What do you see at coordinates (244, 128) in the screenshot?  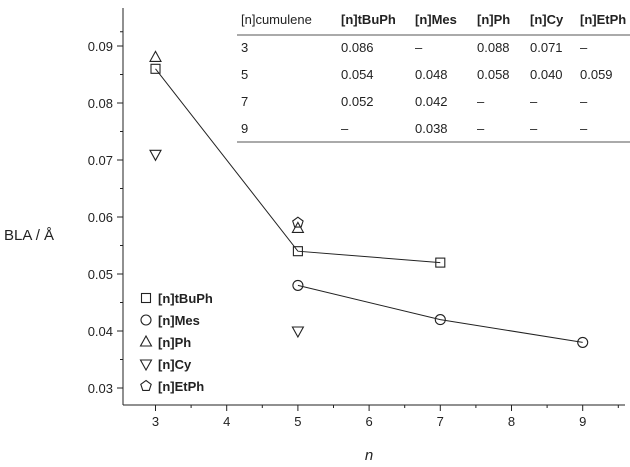 I see `table-cell: 9` at bounding box center [244, 128].